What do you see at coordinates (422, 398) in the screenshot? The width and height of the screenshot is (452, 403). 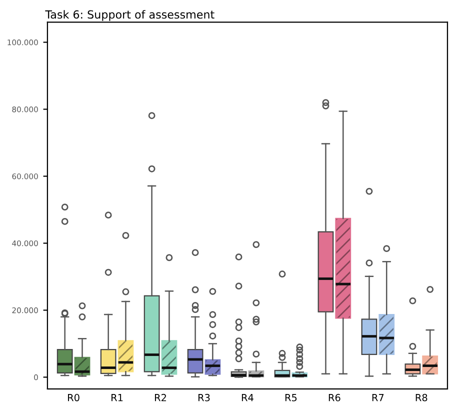 I see `x-tick-label: R8` at bounding box center [422, 398].